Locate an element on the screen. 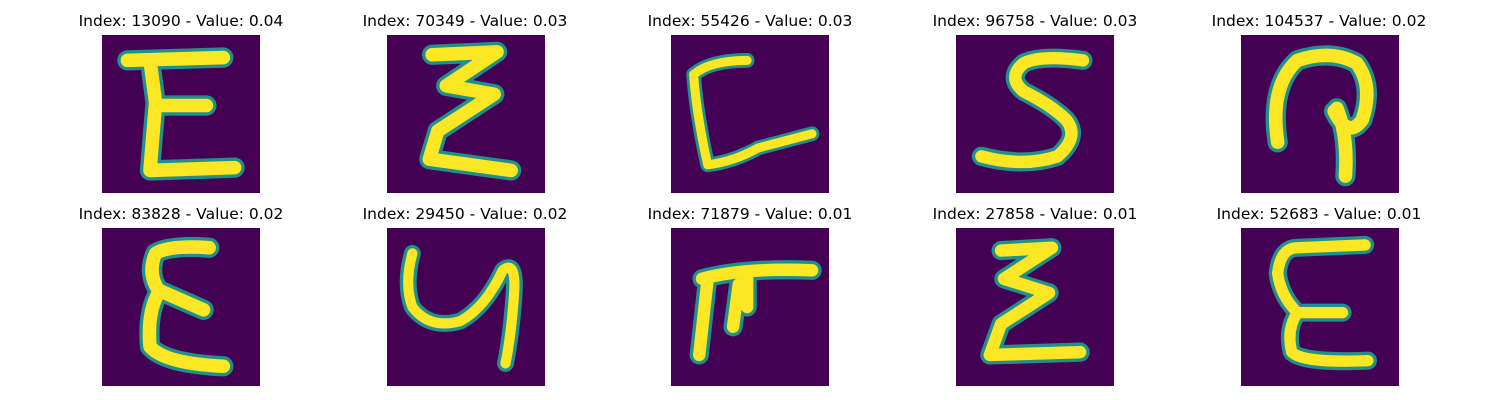 This screenshot has width=1500, height=400. panel-title: Index: 29450 - Value: 0.02 is located at coordinates (465, 214).